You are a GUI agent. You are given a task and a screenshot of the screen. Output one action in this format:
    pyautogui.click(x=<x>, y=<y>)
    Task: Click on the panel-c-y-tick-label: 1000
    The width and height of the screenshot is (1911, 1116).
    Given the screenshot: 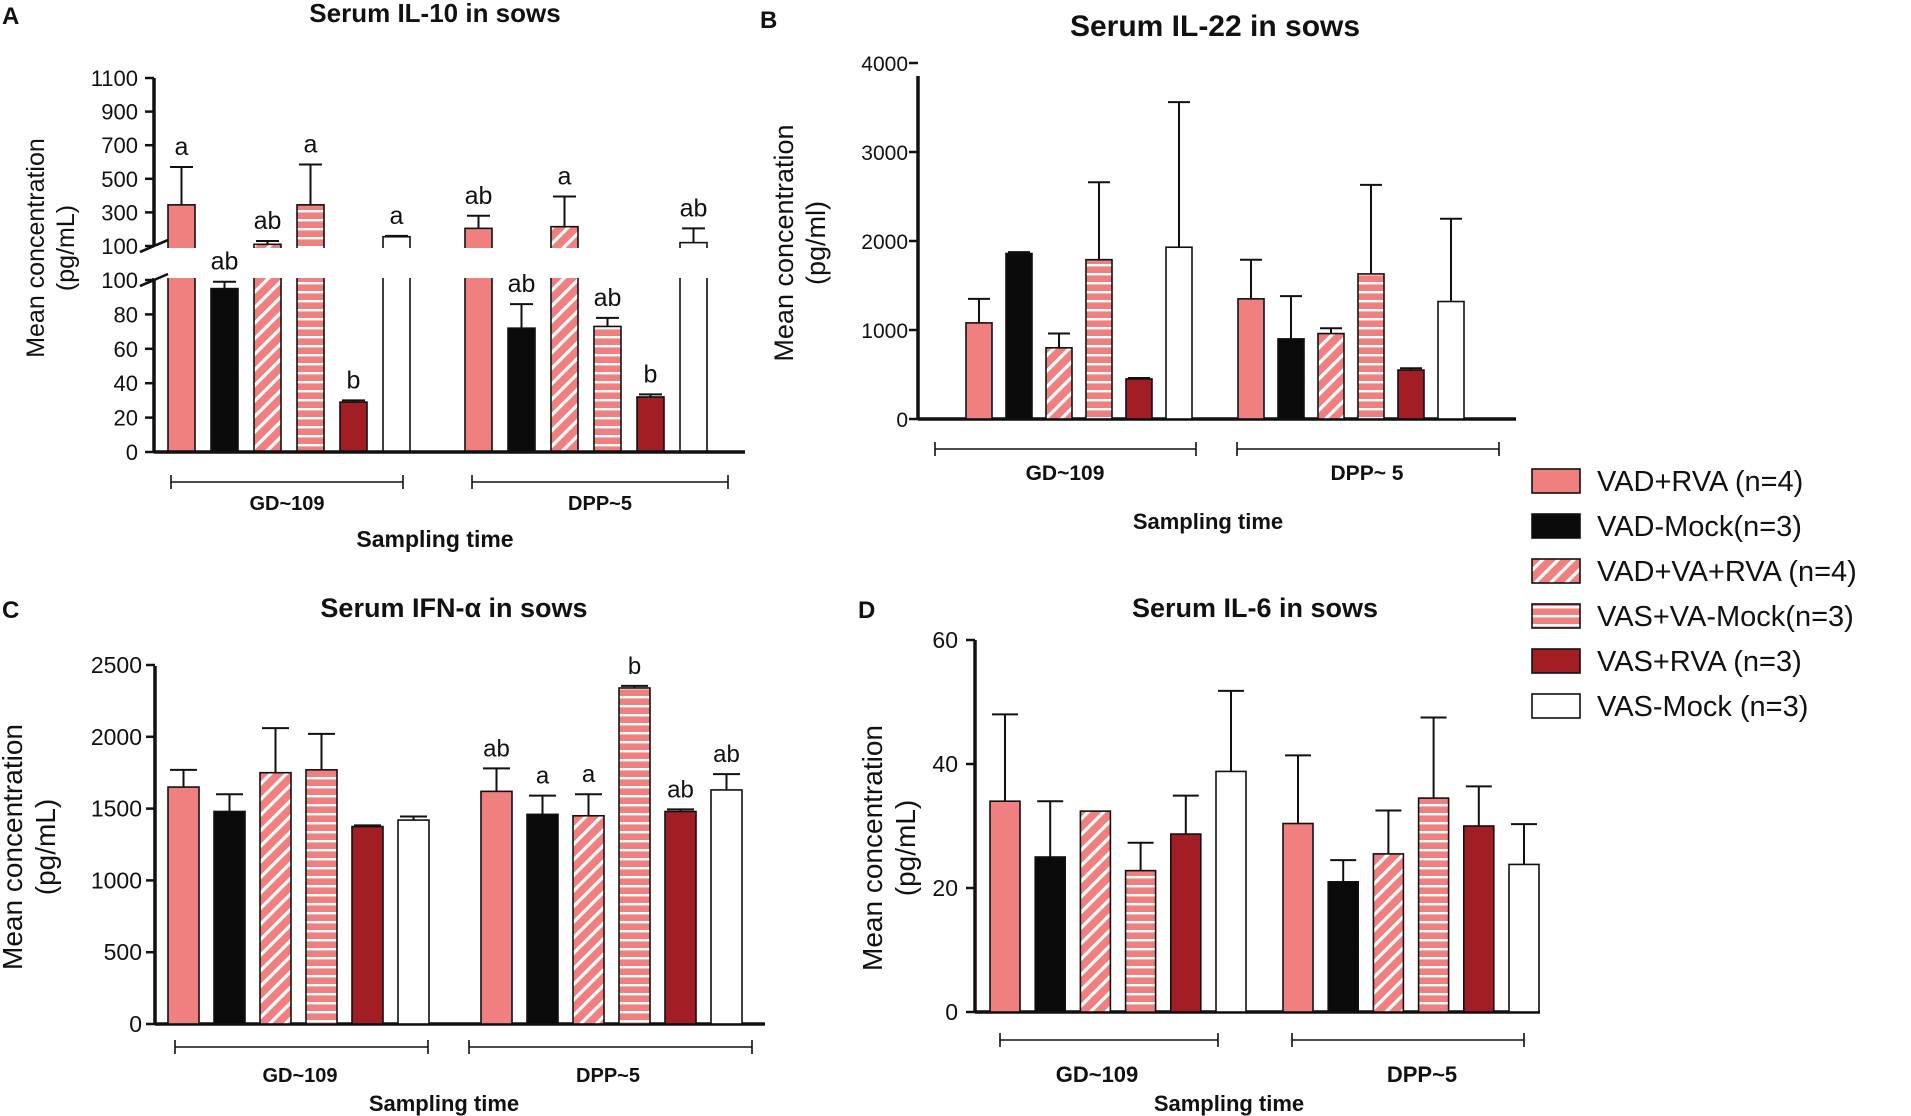 What is the action you would take?
    pyautogui.click(x=116, y=880)
    